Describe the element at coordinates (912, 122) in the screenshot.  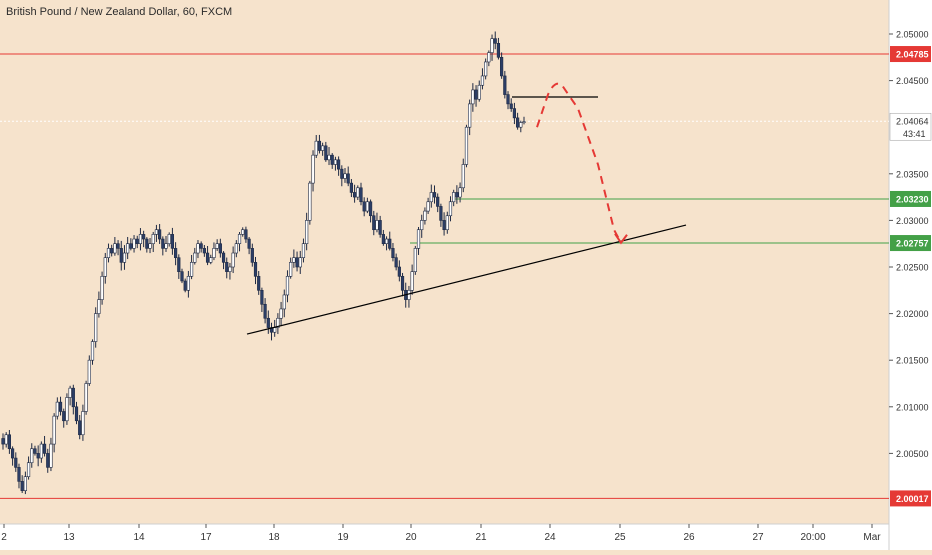
I see `current-price-label: 2.04064` at that location.